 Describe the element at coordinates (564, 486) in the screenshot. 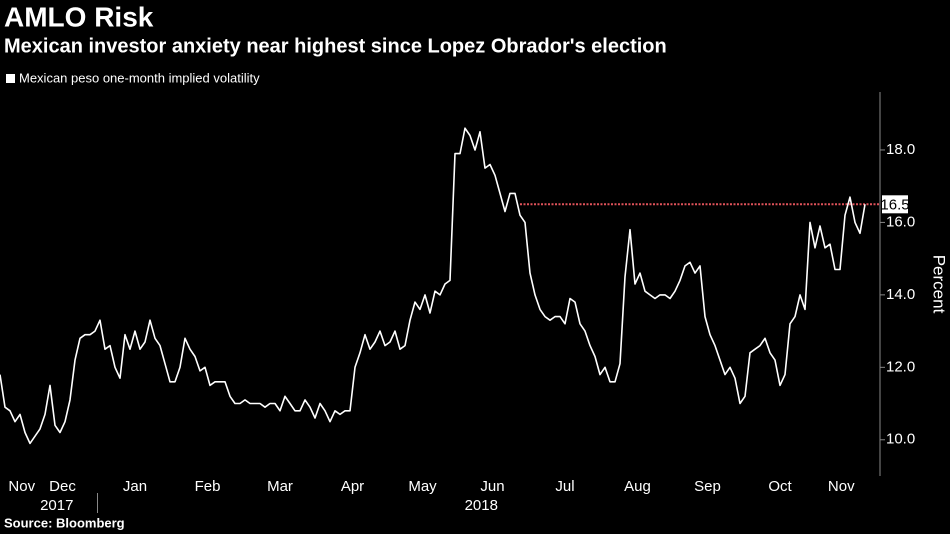

I see `x-tick-label: Jul` at that location.